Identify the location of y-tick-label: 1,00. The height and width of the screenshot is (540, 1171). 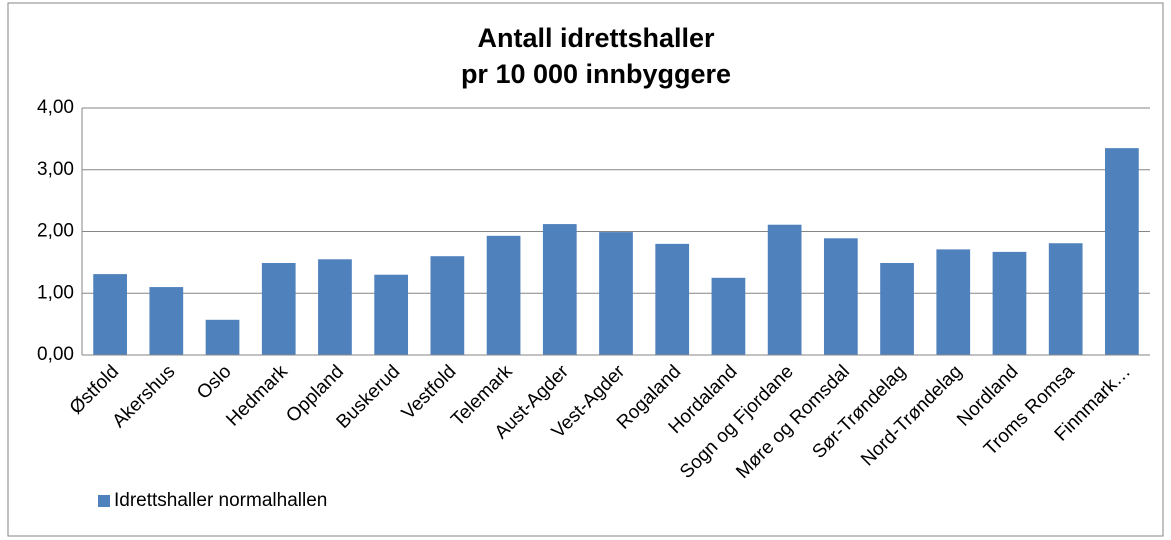
(55, 292).